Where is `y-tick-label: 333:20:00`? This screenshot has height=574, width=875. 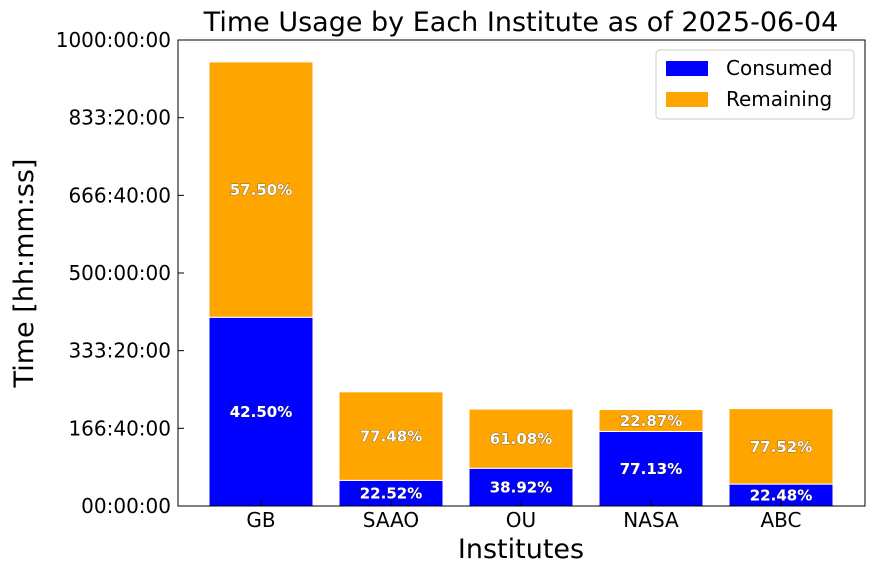
y-tick-label: 333:20:00 is located at coordinates (119, 351).